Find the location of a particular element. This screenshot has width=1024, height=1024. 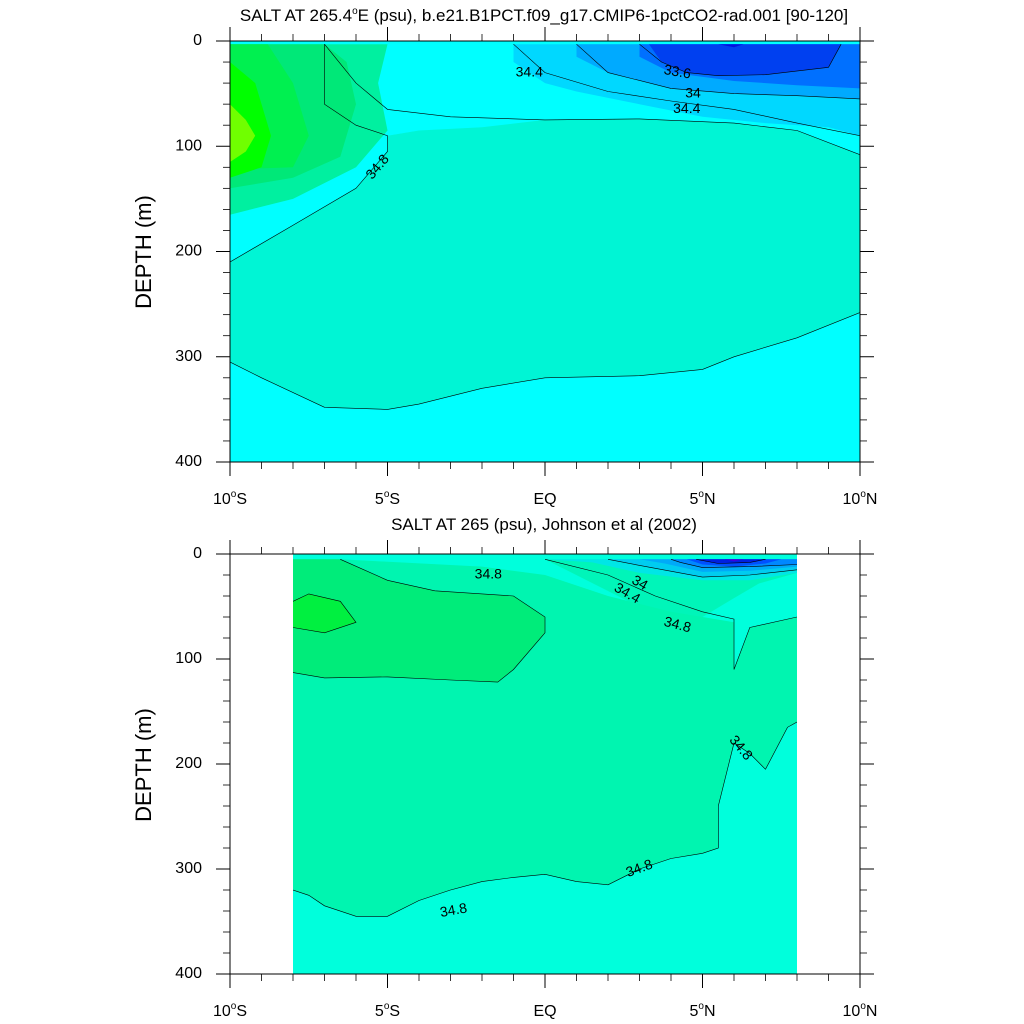

chart-title: SALT AT 265 (psu), Johnson et al (2002) is located at coordinates (544, 524).